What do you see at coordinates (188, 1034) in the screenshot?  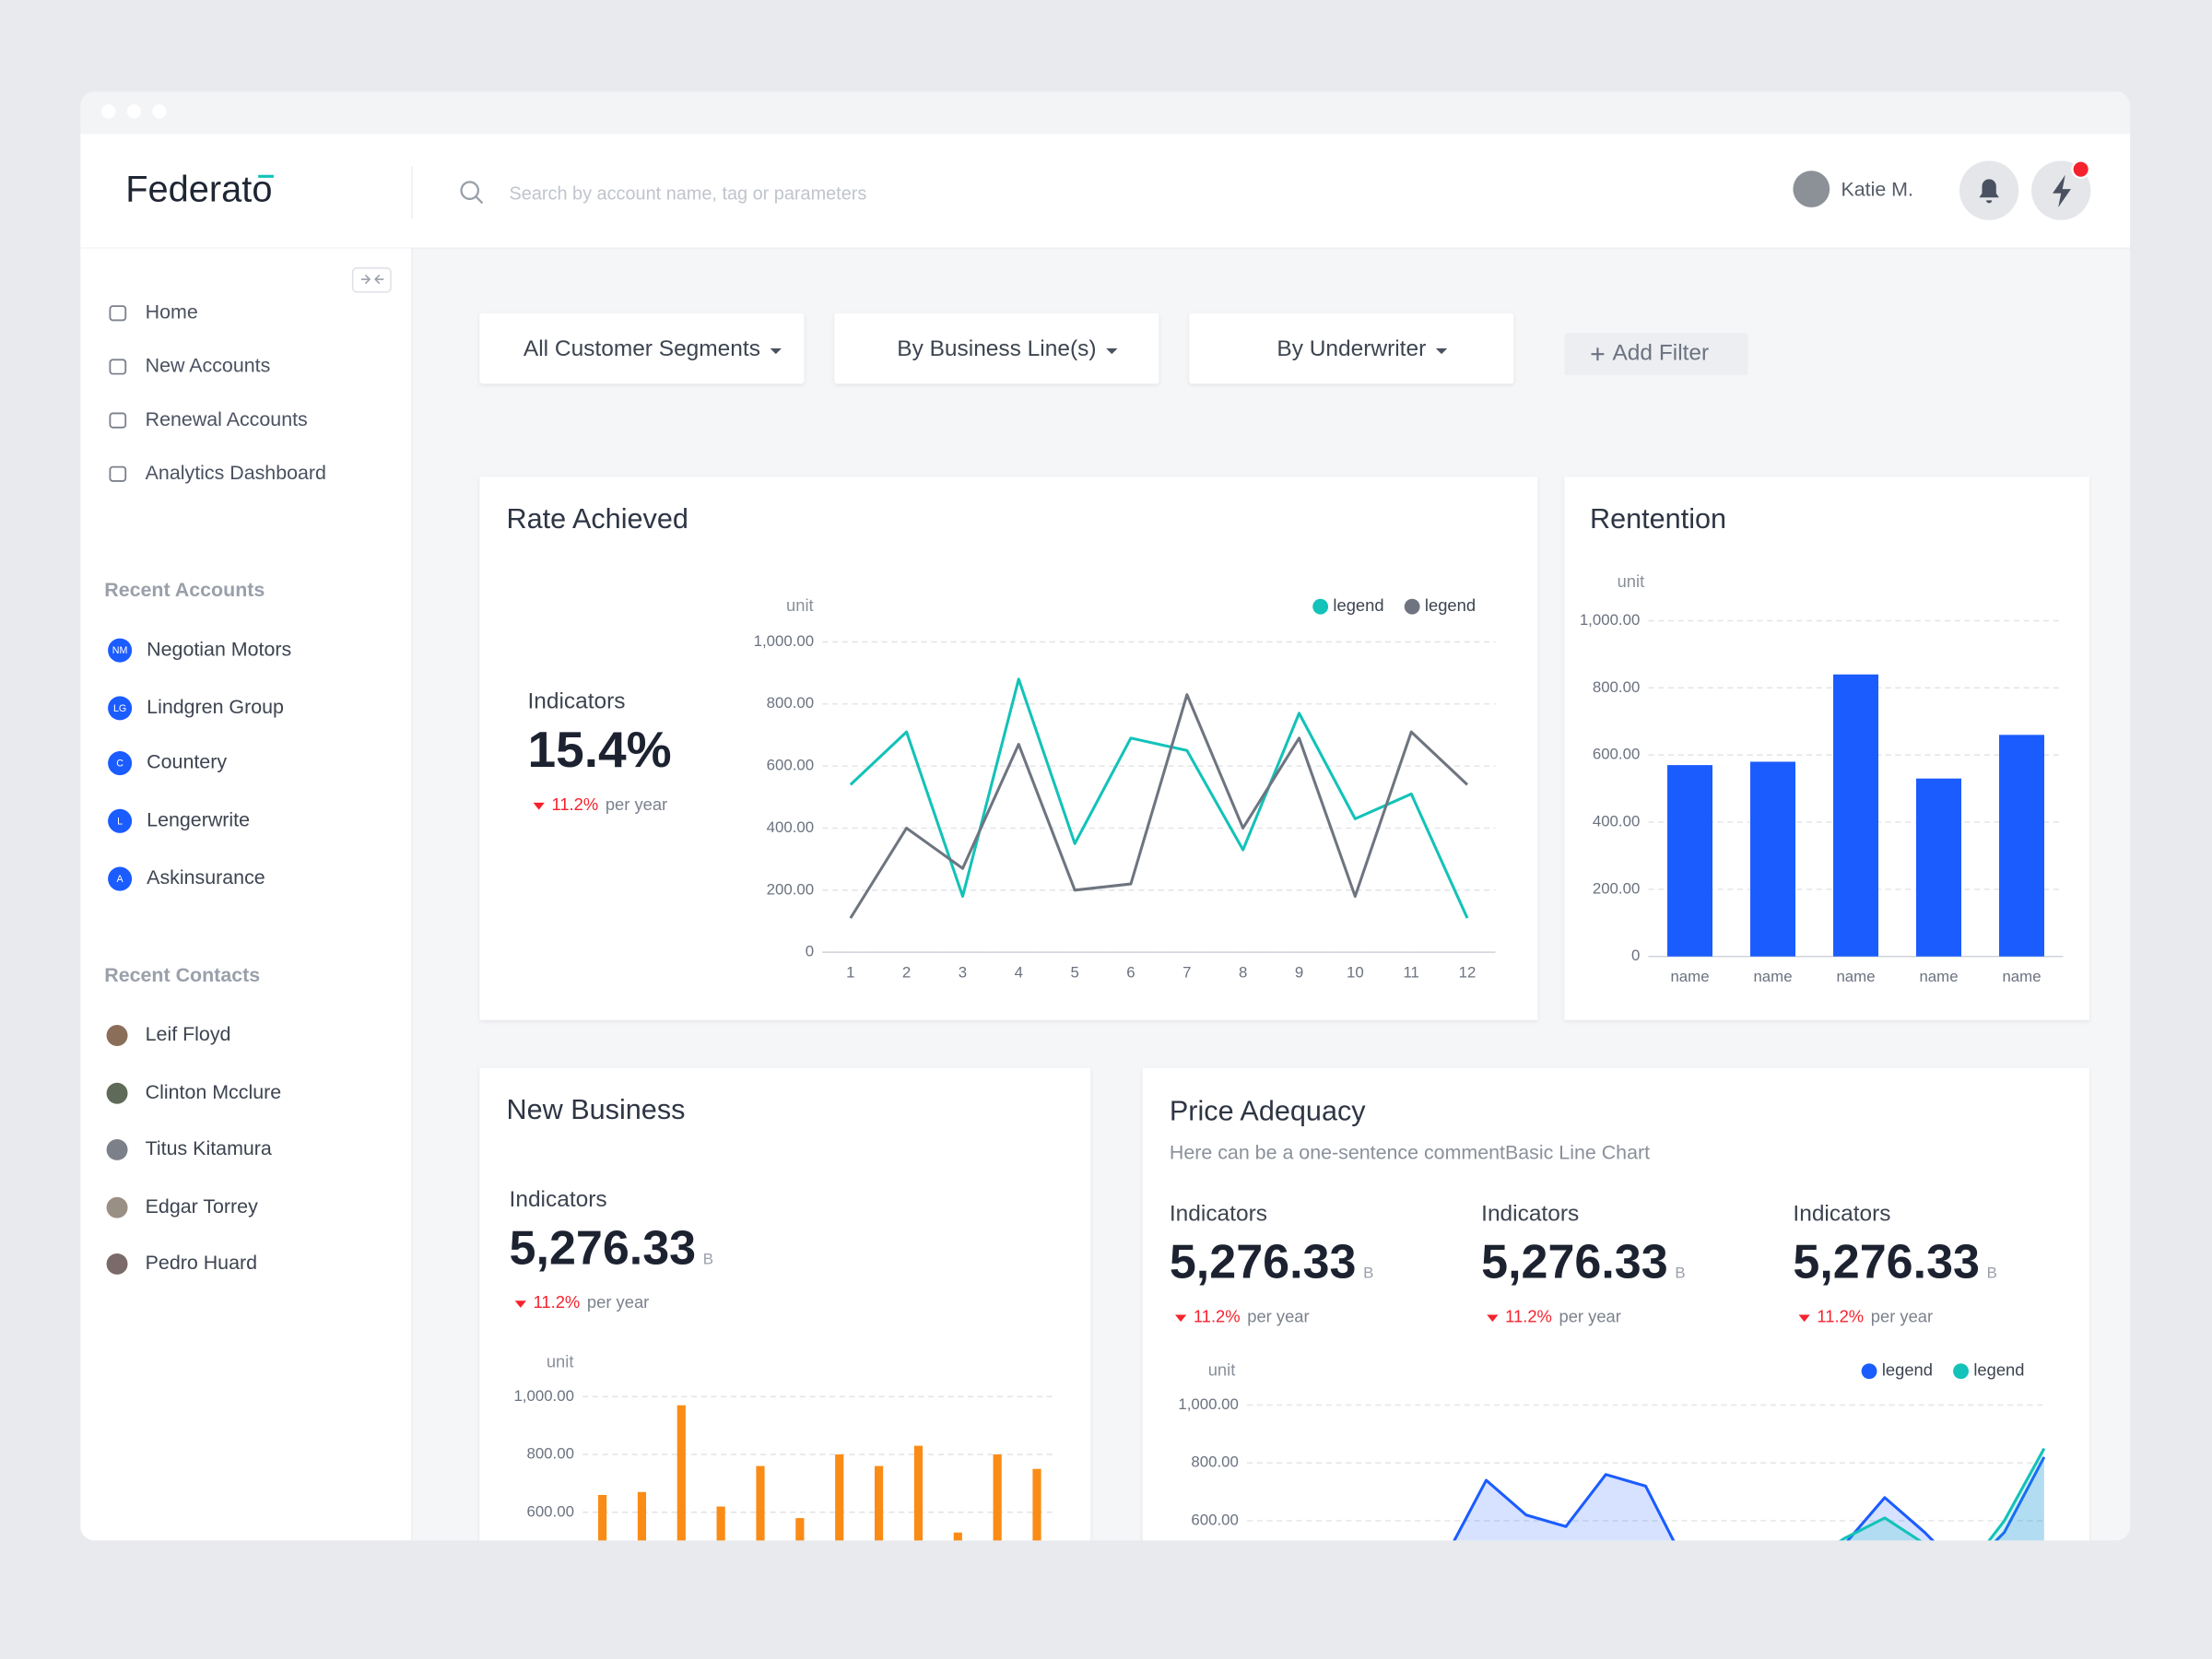 I see `contact-name: Leif Floyd` at bounding box center [188, 1034].